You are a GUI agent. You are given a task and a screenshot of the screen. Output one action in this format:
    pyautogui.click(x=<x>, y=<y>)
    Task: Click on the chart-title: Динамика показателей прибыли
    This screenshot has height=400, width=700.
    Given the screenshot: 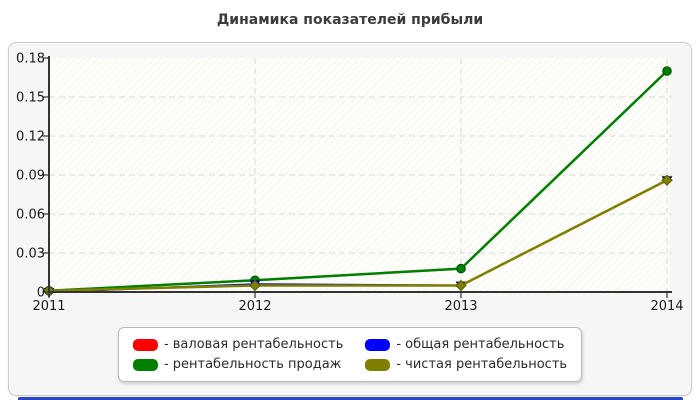 What is the action you would take?
    pyautogui.click(x=350, y=20)
    